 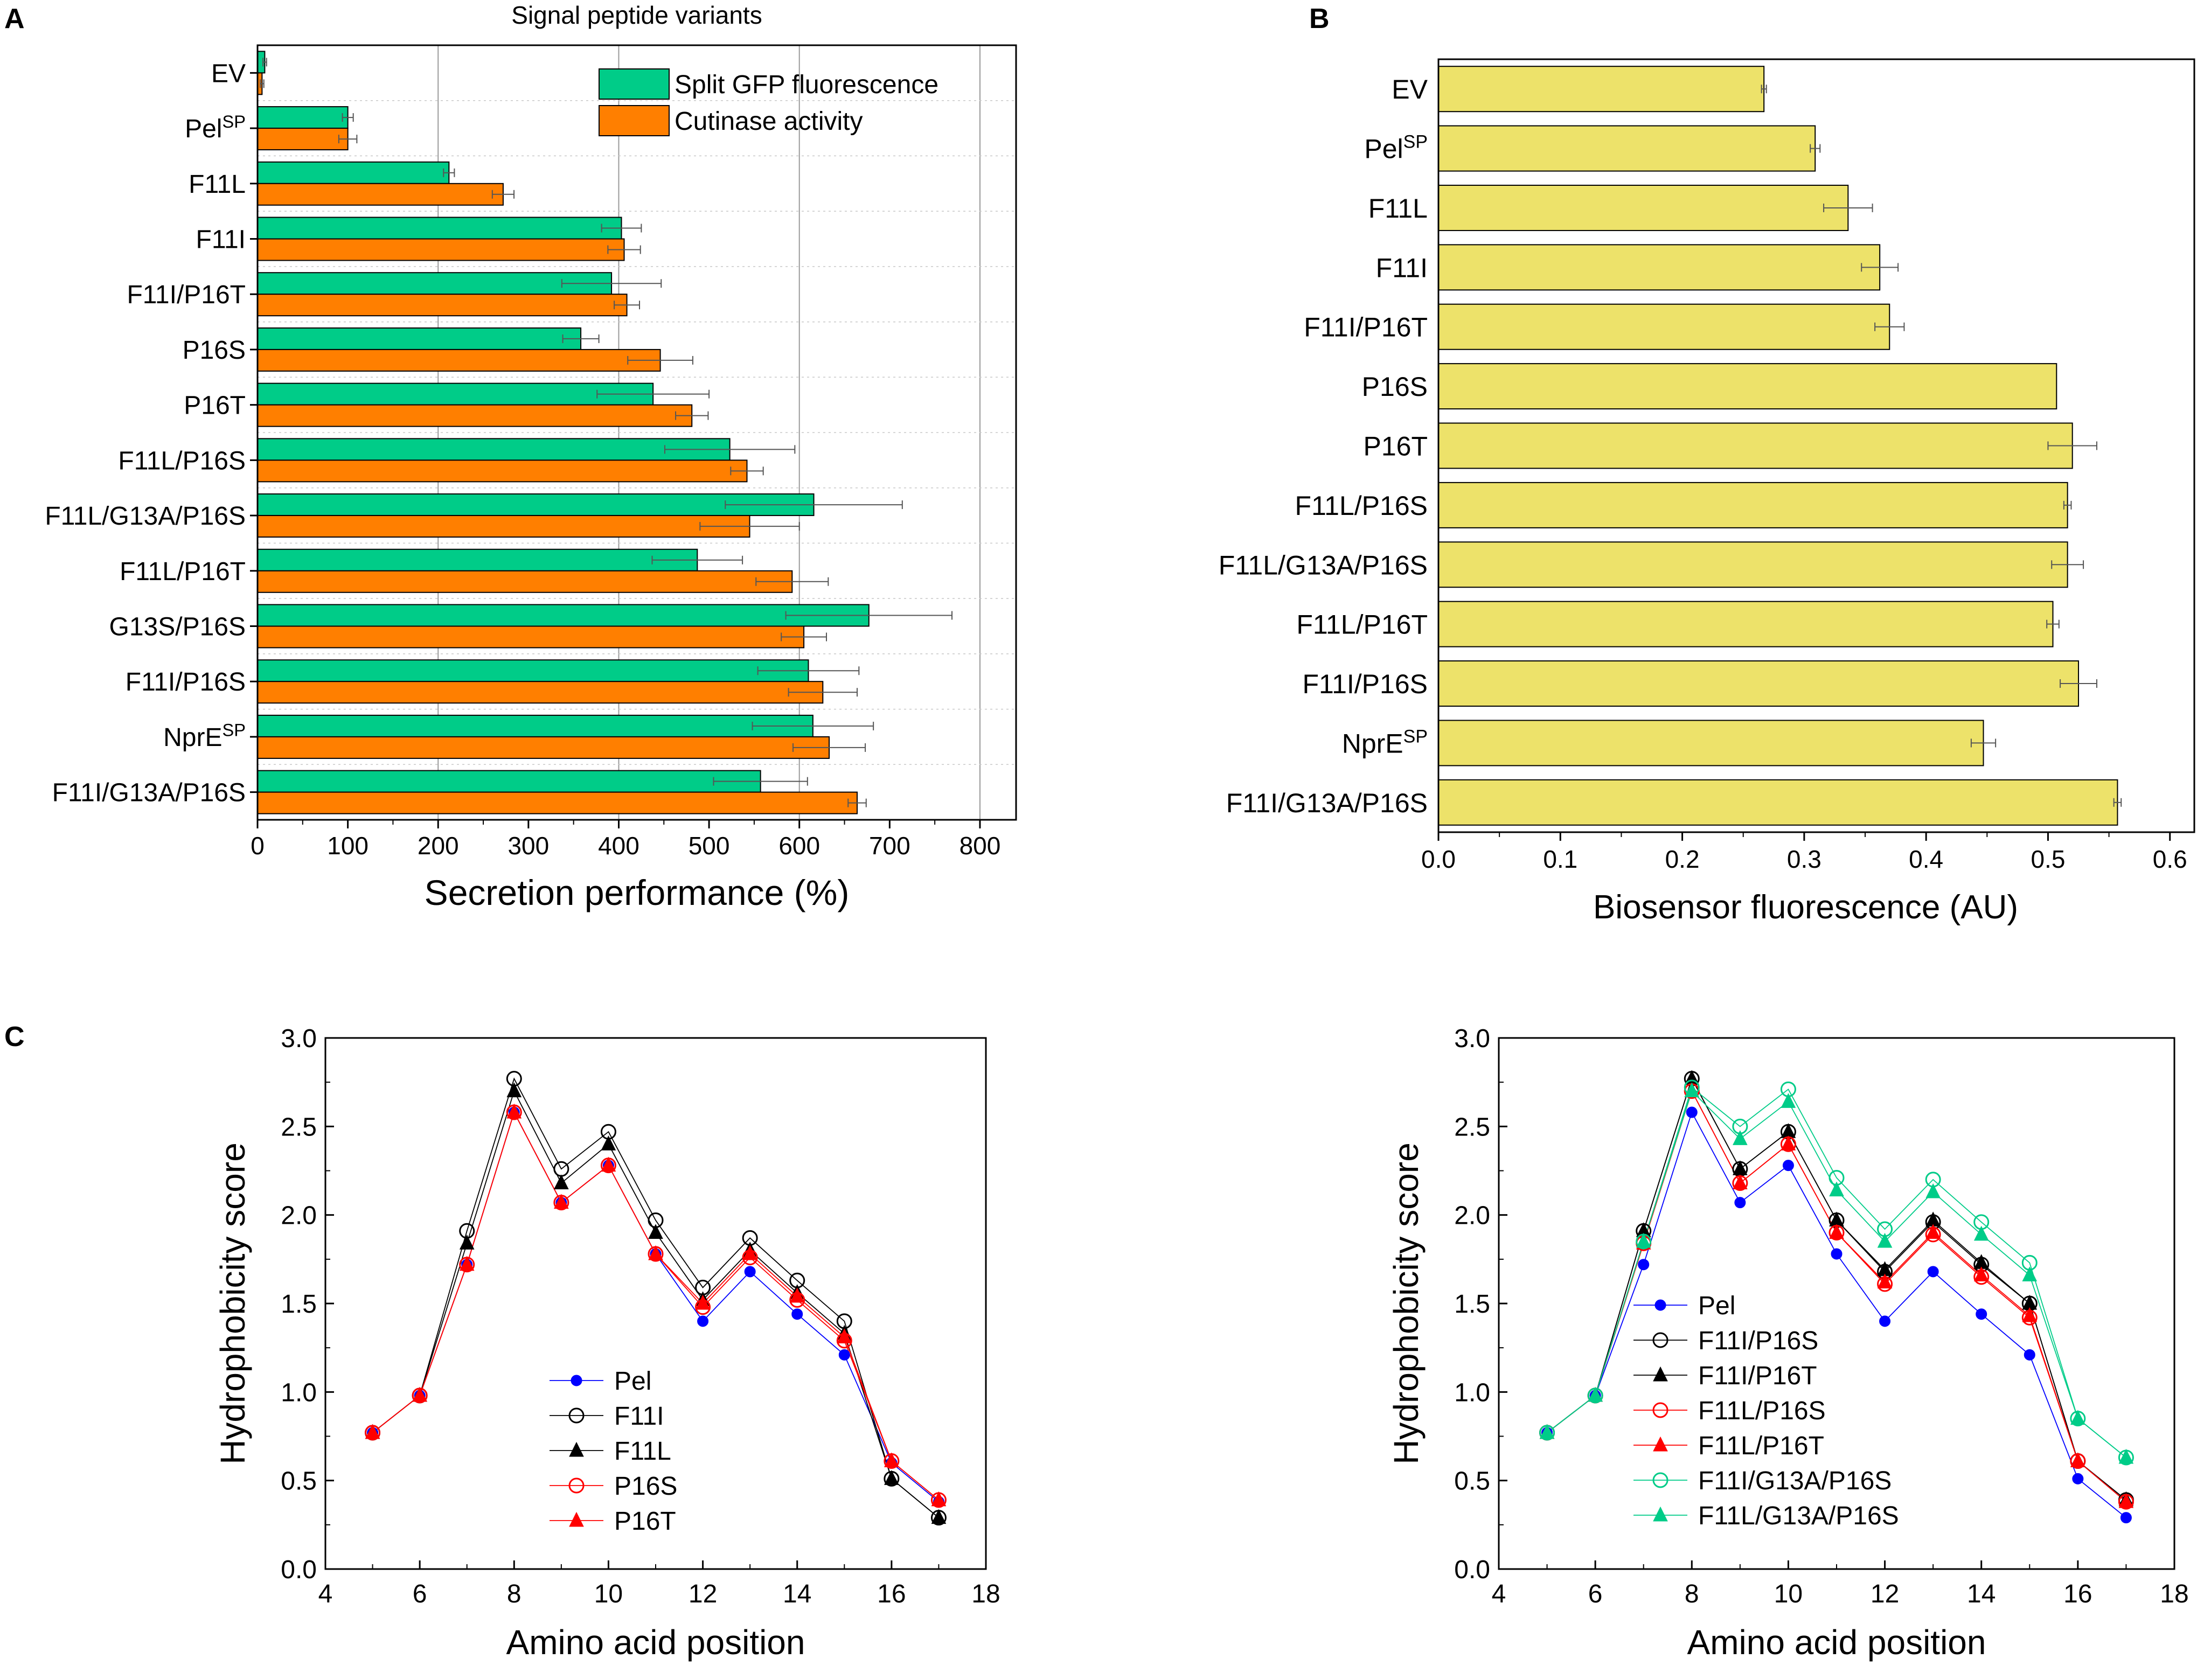 What do you see at coordinates (14, 1036) in the screenshot?
I see `panel-label-c: C` at bounding box center [14, 1036].